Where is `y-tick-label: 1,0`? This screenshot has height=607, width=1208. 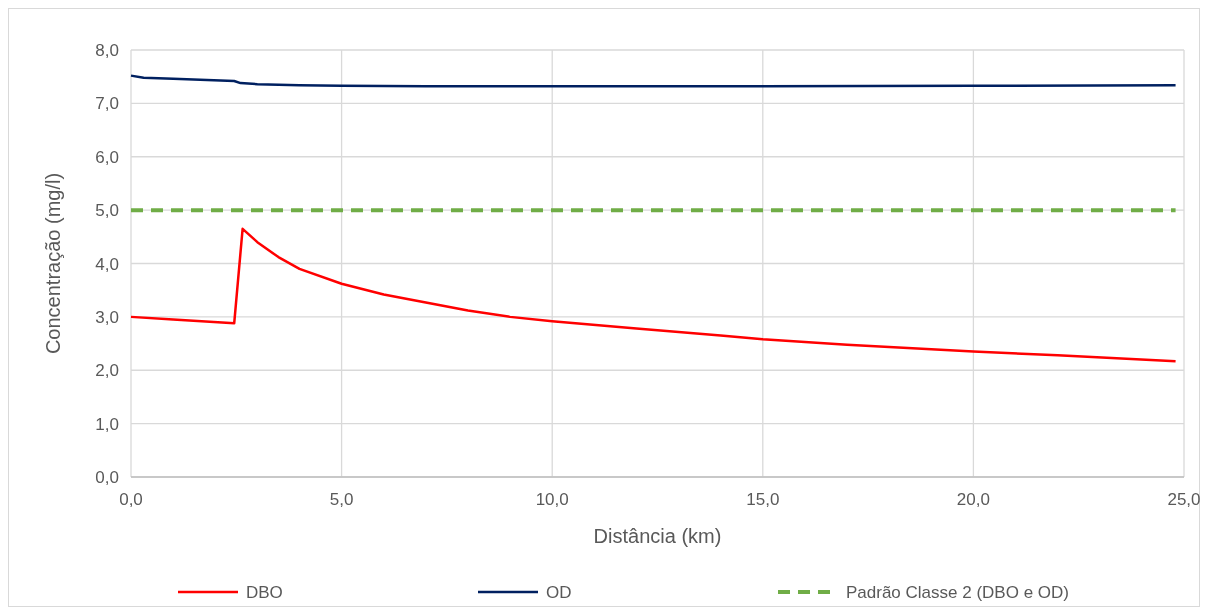 y-tick-label: 1,0 is located at coordinates (107, 424).